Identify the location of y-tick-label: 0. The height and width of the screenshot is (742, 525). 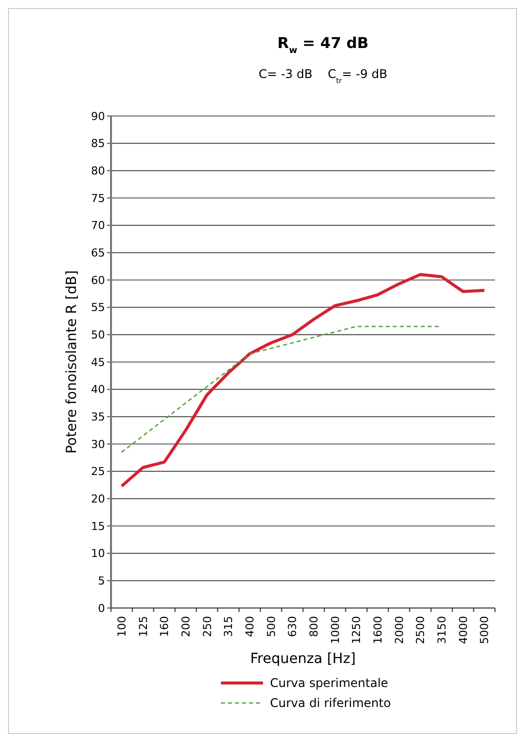
(101, 608).